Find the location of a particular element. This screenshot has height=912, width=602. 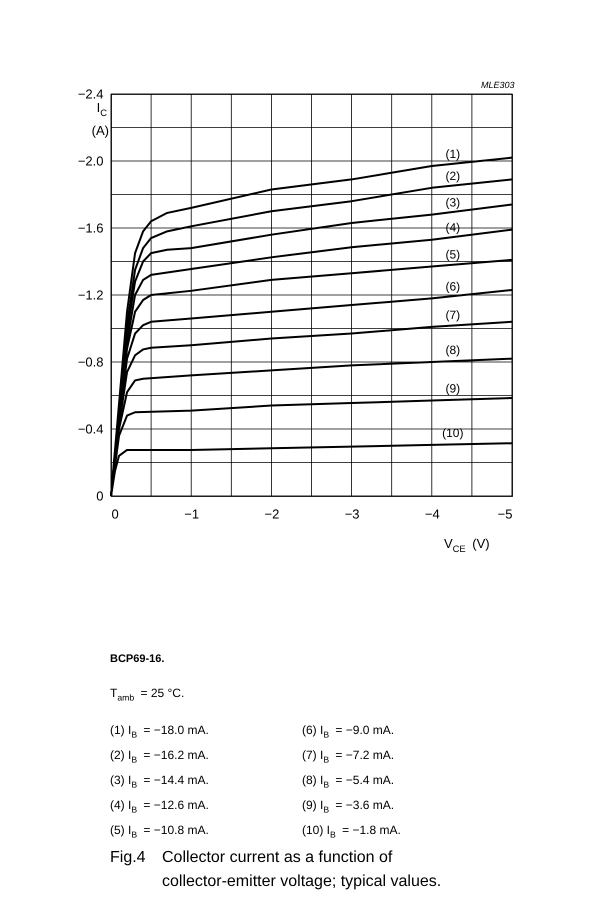

x-tick-label: −2 is located at coordinates (272, 514).